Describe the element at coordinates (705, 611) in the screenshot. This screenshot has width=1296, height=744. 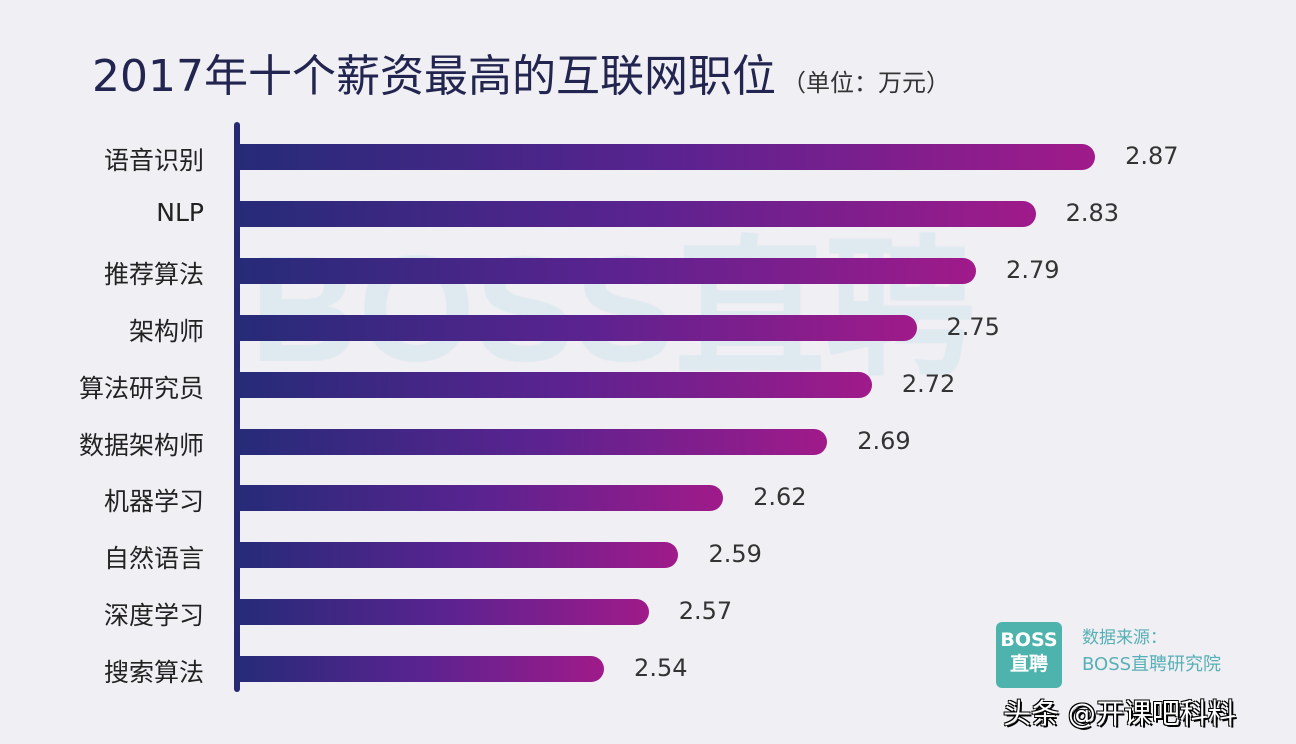
I see `data-label: 2.57` at that location.